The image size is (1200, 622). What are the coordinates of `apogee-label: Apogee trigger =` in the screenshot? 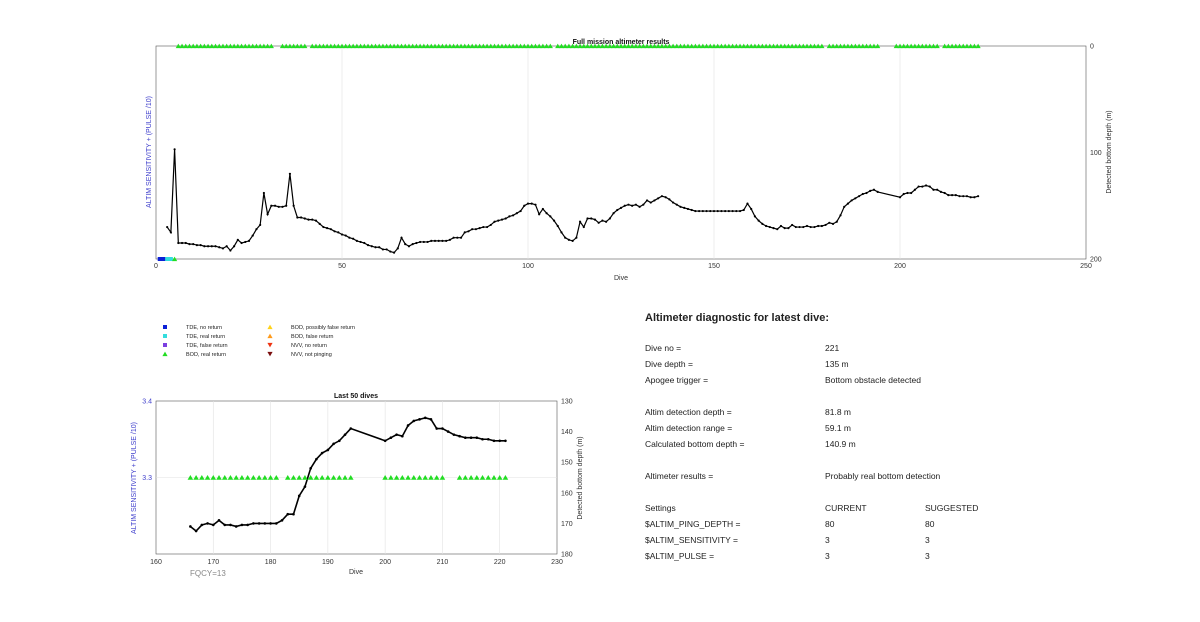 It's located at (677, 380).